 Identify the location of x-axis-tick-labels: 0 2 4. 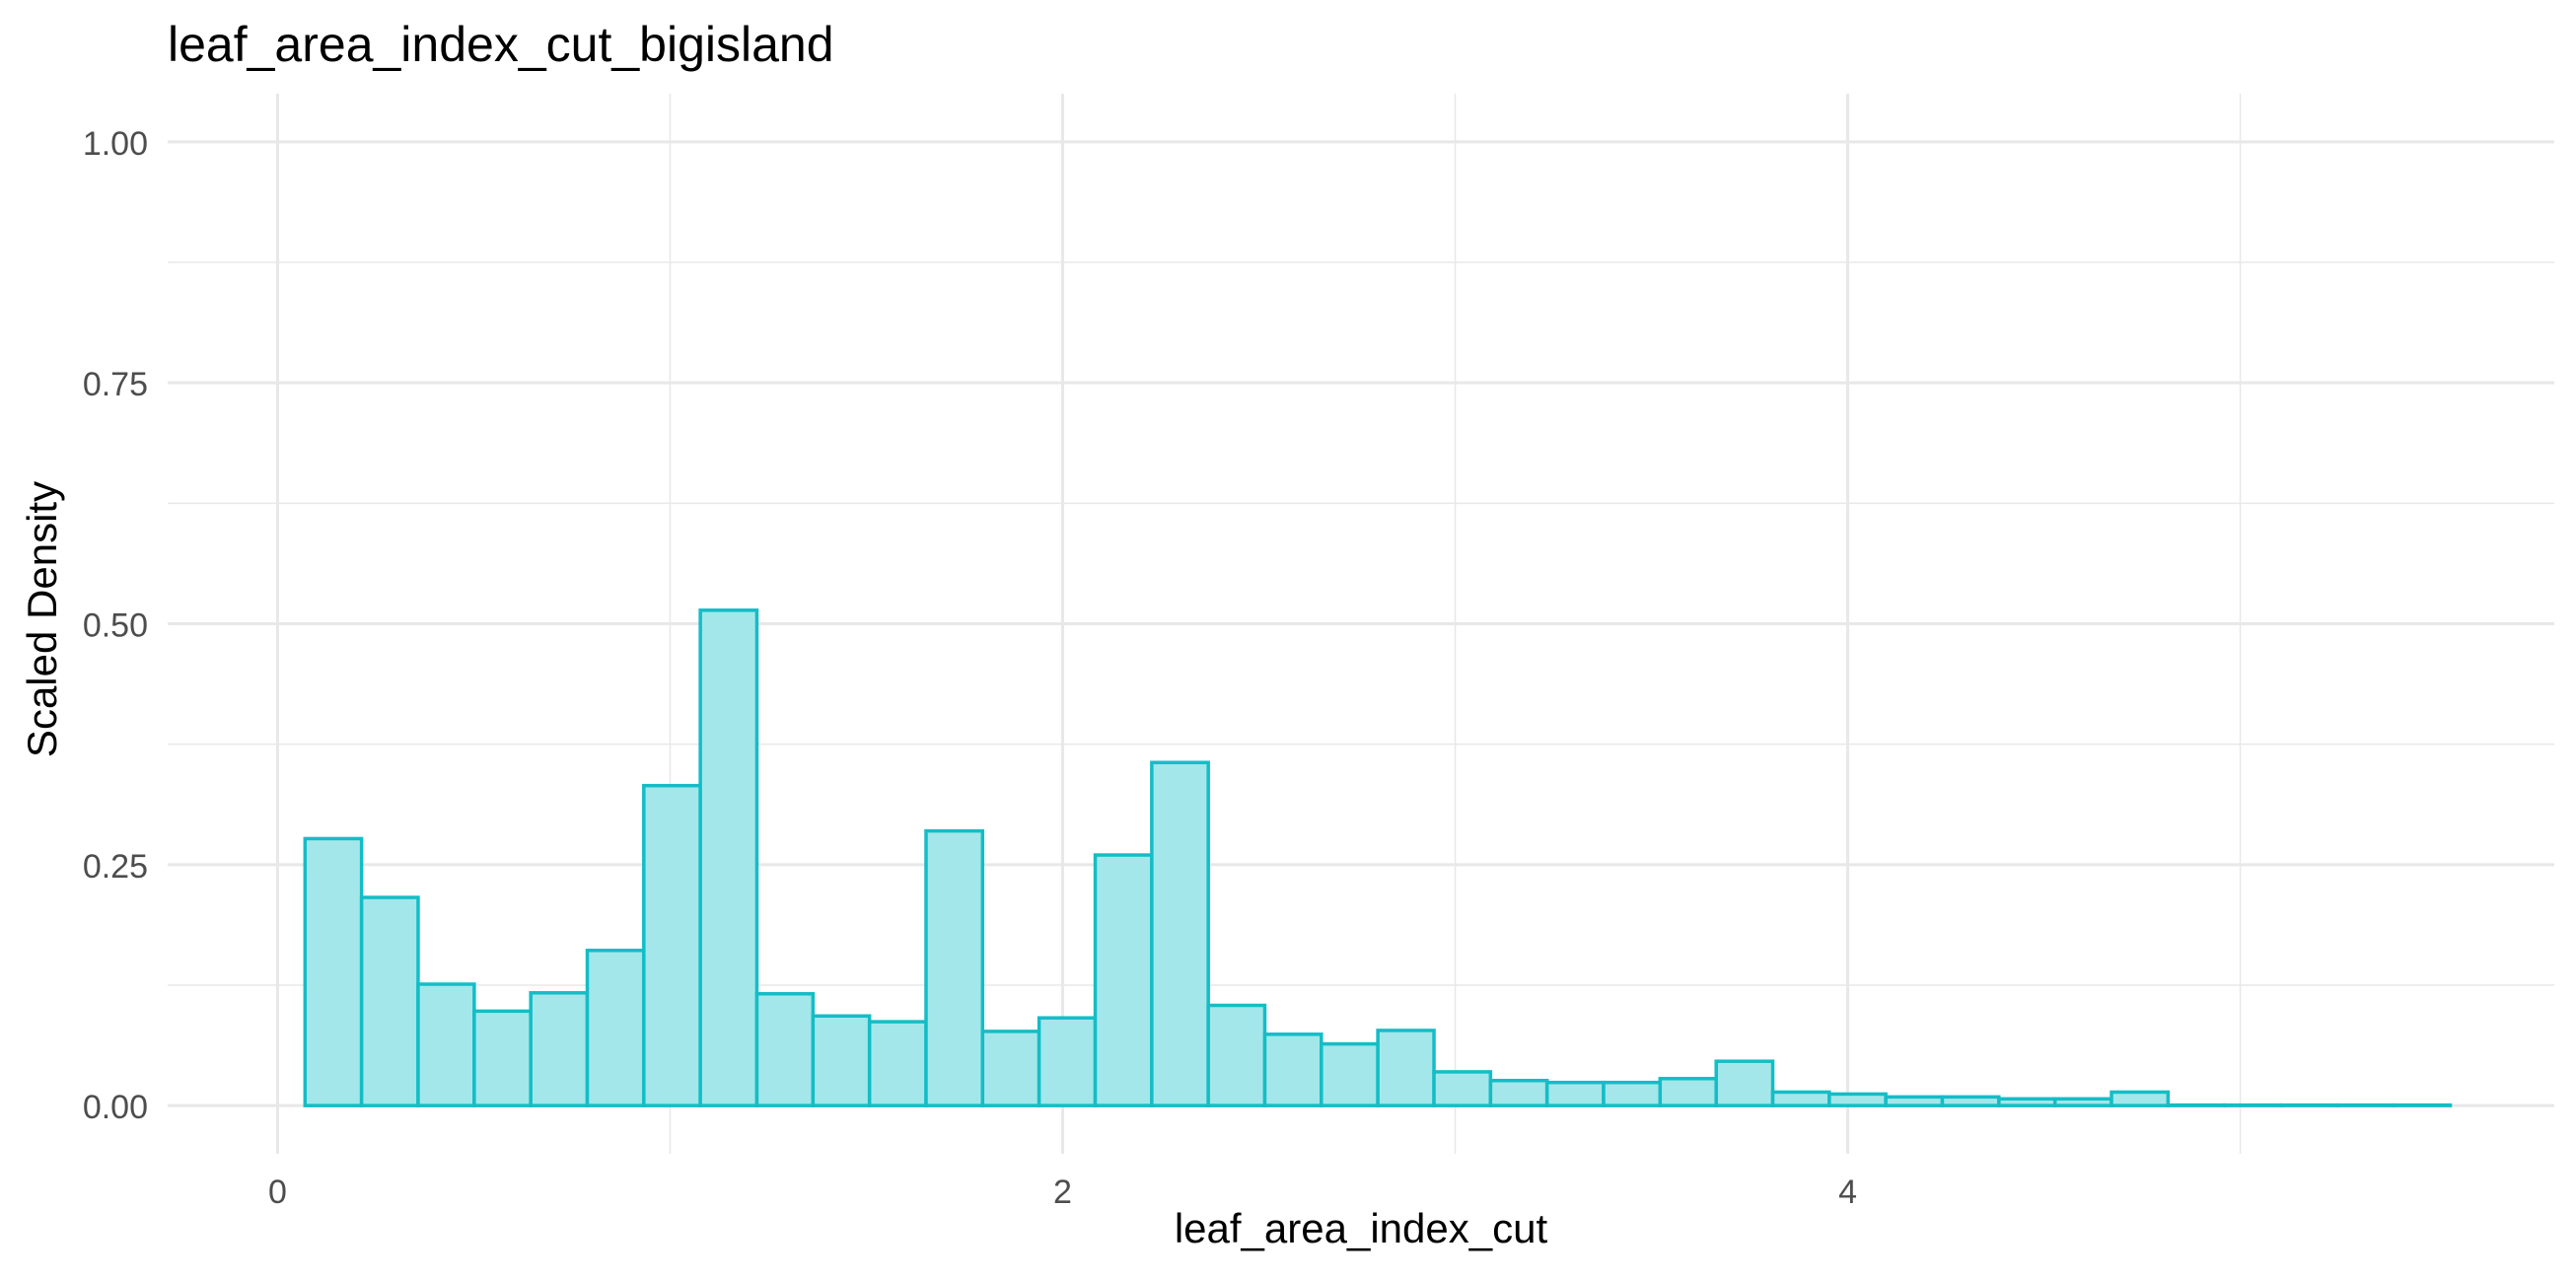
(1062, 1192).